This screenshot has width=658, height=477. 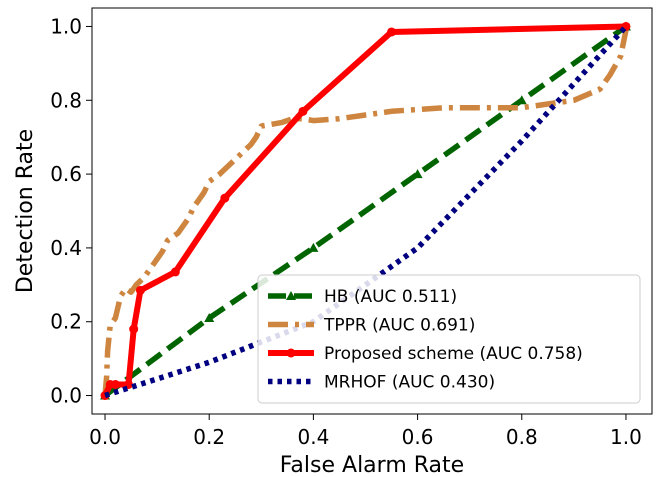 I want to click on x-tick-label-5: 1.0, so click(x=626, y=437).